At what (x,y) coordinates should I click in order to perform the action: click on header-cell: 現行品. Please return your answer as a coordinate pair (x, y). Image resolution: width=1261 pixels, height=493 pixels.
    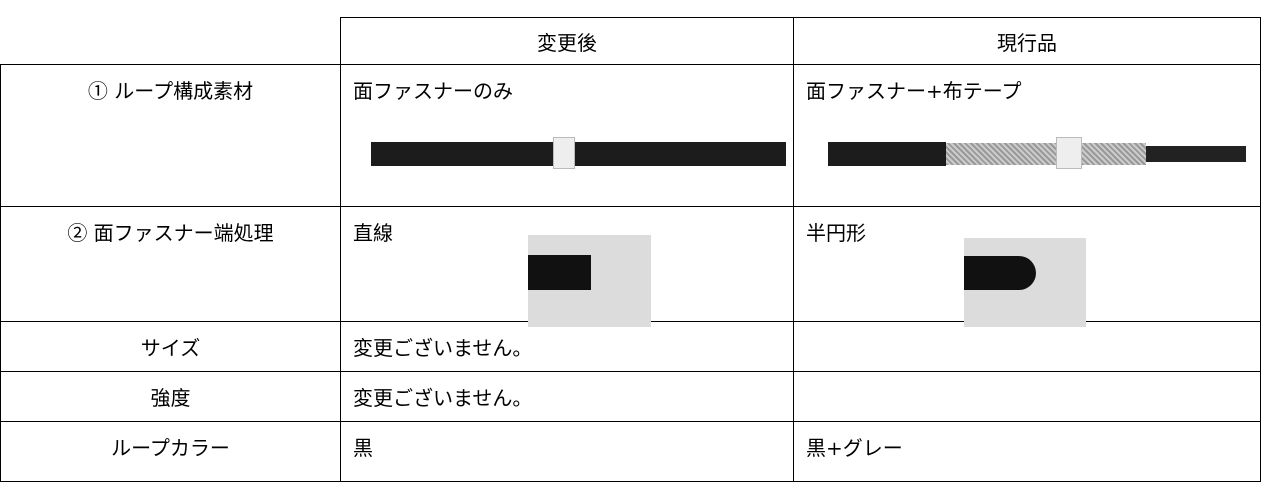
    Looking at the image, I should click on (1027, 41).